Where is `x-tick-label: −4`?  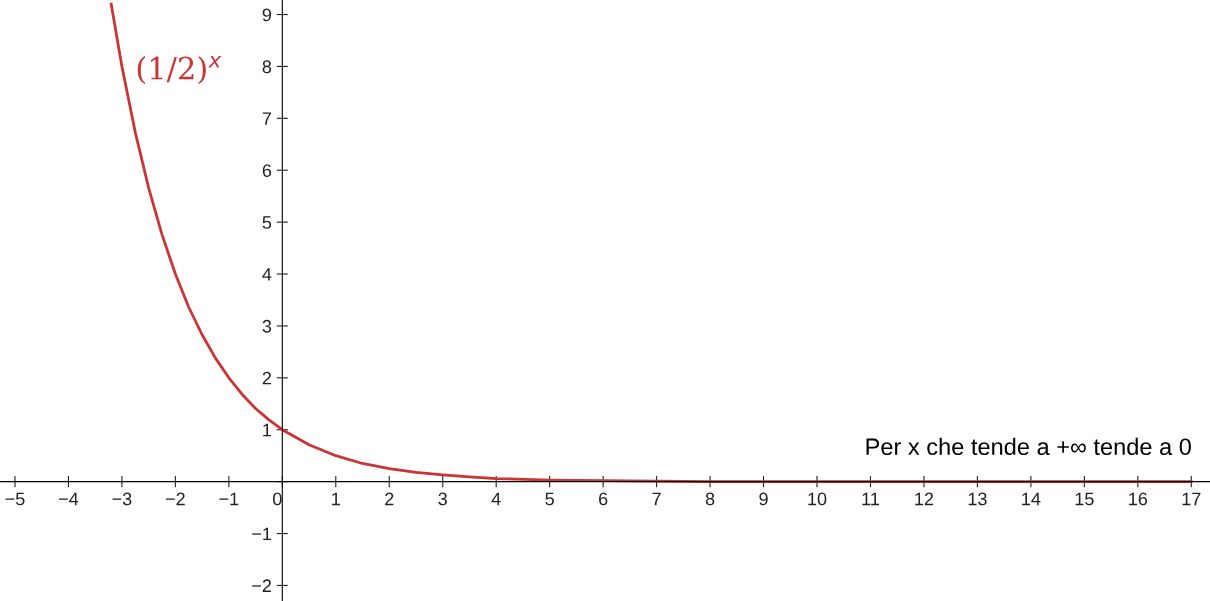 x-tick-label: −4 is located at coordinates (69, 499).